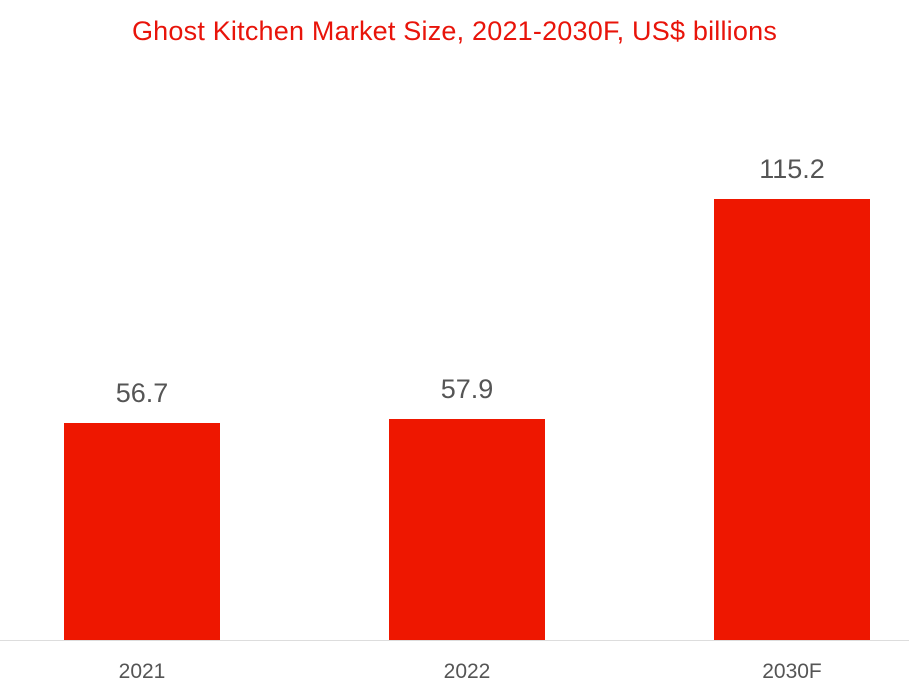 The height and width of the screenshot is (698, 909). What do you see at coordinates (792, 169) in the screenshot?
I see `bar-value-label: 115.2` at bounding box center [792, 169].